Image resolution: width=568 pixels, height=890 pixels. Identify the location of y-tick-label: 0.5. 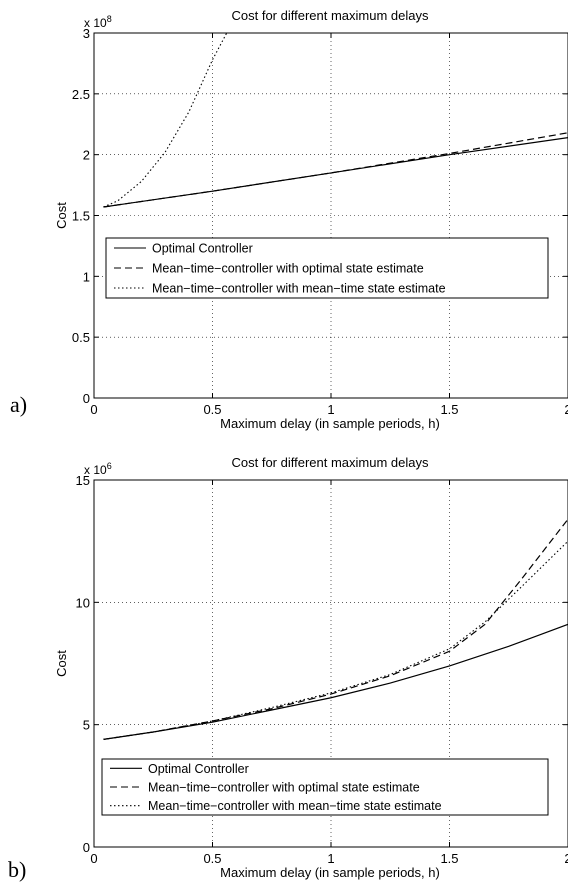
(81, 337).